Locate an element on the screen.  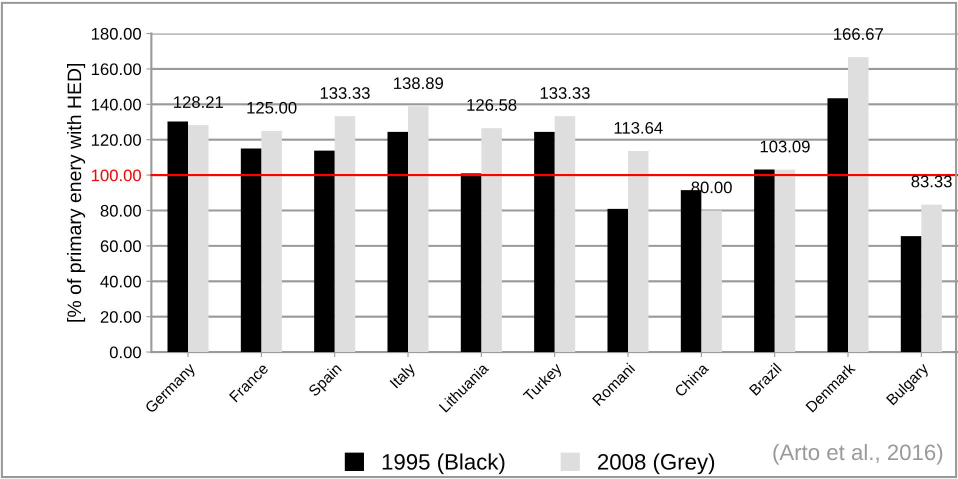
y-tick-label: 0.00 is located at coordinates (125, 352).